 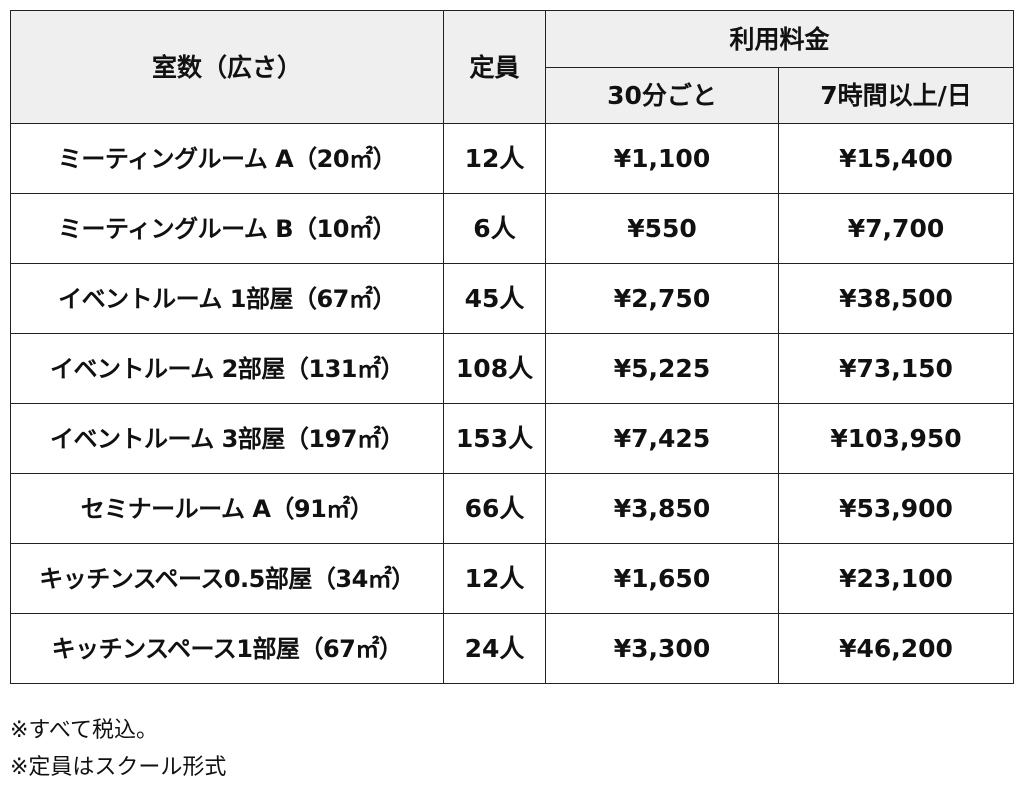 What do you see at coordinates (118, 767) in the screenshot?
I see `footnote-capacity: ※定員はスクール形式` at bounding box center [118, 767].